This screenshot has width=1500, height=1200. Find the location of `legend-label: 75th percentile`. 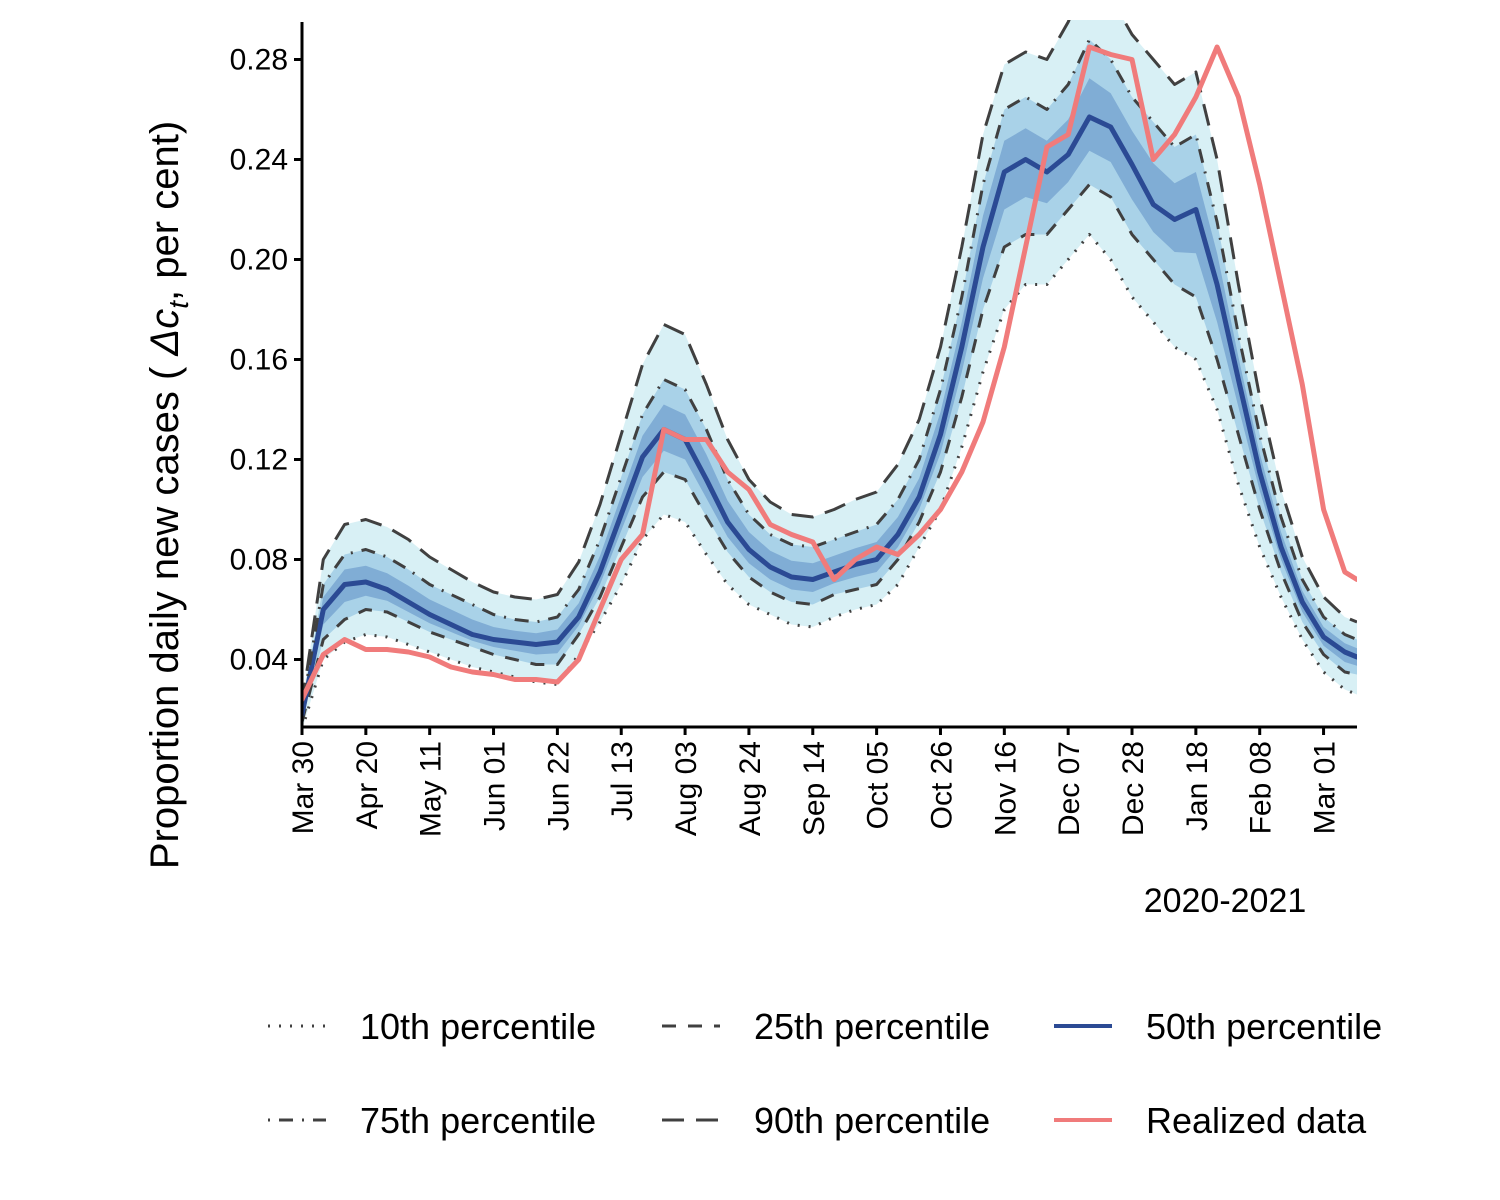

legend-label: 75th percentile is located at coordinates (478, 1120).